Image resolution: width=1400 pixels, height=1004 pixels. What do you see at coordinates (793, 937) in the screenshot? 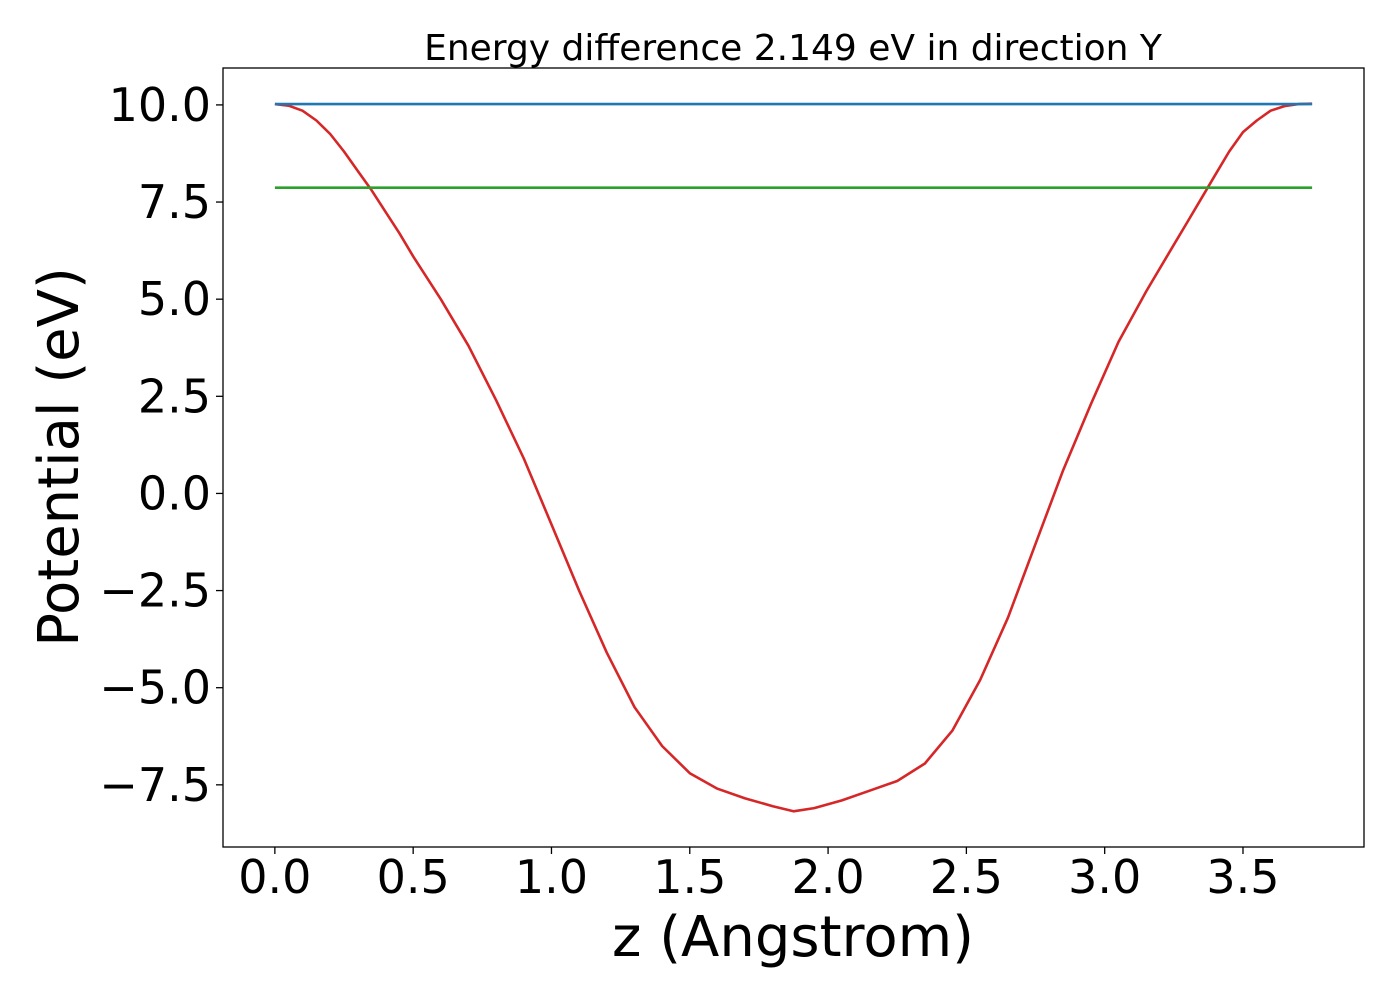
I see `x-axis-label: z (Angstrom)` at bounding box center [793, 937].